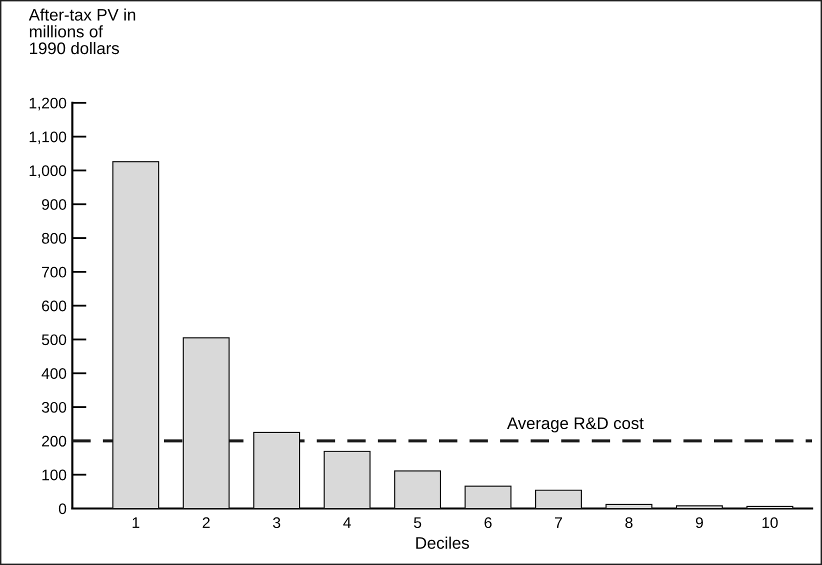  What do you see at coordinates (54, 475) in the screenshot?
I see `y-tick-label: 100` at bounding box center [54, 475].